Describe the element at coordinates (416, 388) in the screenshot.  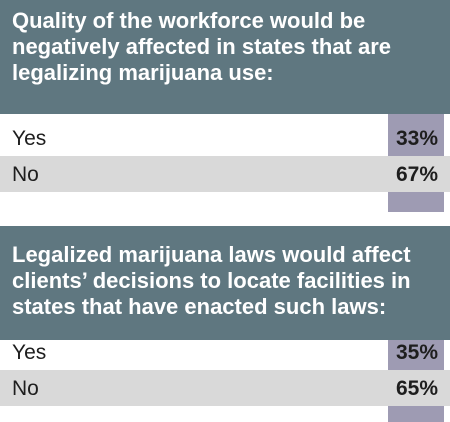
I see `row-value: 65%` at that location.